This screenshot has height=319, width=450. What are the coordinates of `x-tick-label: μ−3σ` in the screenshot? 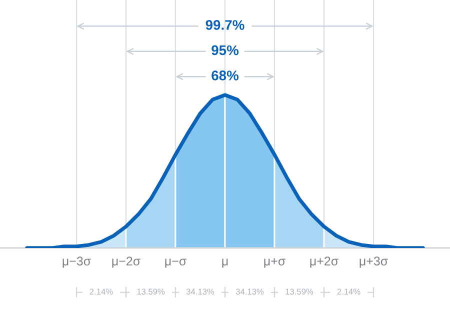 It's located at (76, 262).